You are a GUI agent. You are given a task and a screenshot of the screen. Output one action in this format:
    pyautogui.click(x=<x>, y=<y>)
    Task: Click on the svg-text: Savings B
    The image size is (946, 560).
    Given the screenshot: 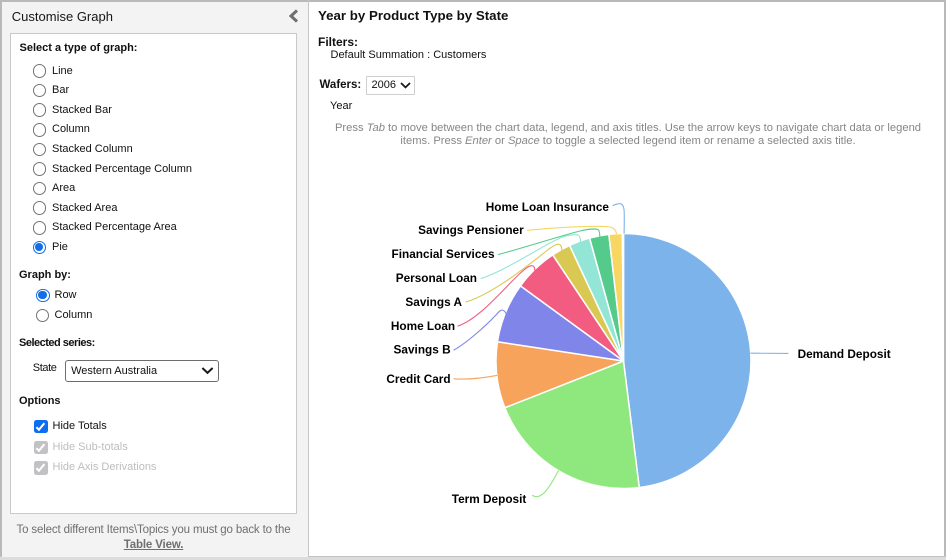 What is the action you would take?
    pyautogui.click(x=422, y=350)
    